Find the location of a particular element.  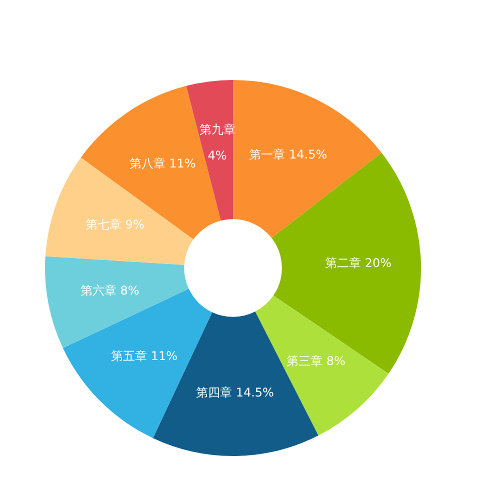

slice-label: 第八章 11% is located at coordinates (162, 163).